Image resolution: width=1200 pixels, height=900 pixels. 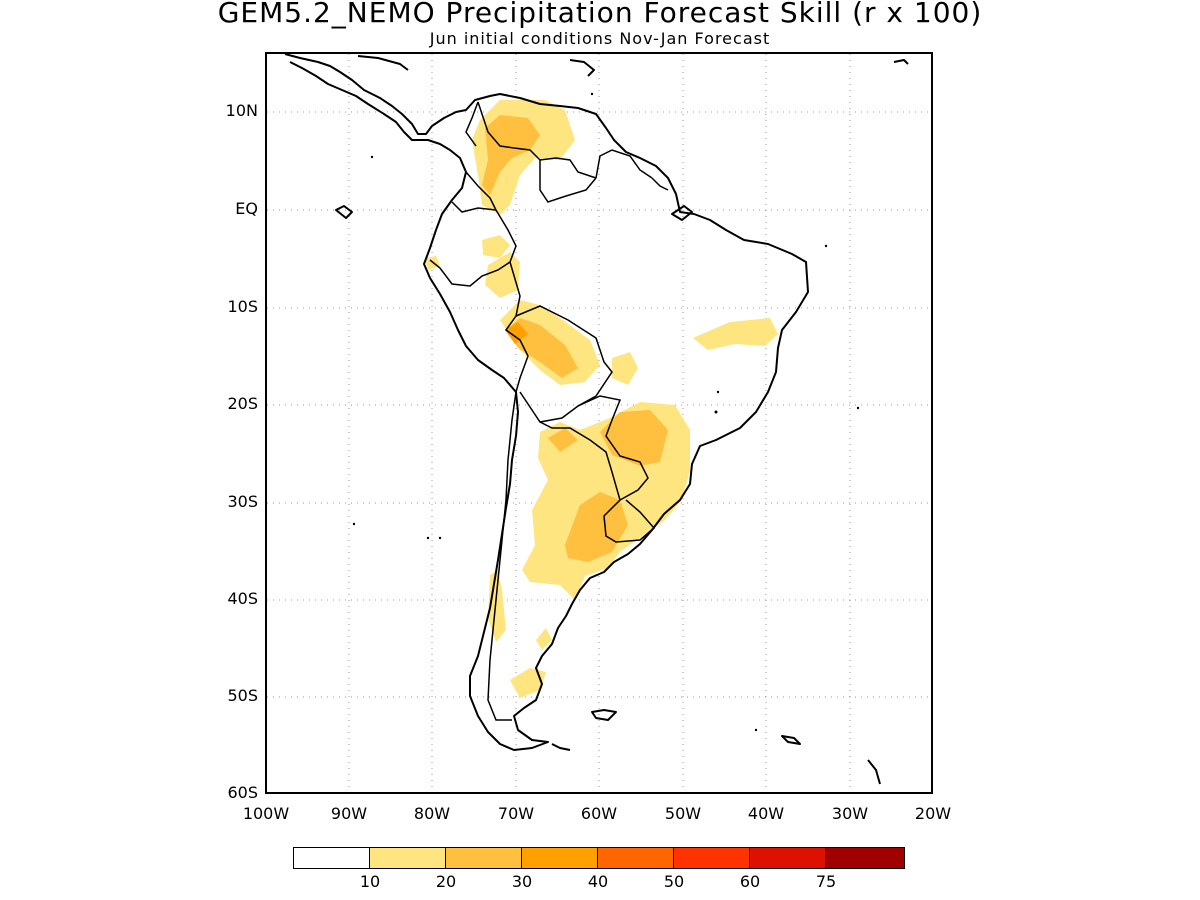 I want to click on colorbar-label: 20, so click(x=446, y=881).